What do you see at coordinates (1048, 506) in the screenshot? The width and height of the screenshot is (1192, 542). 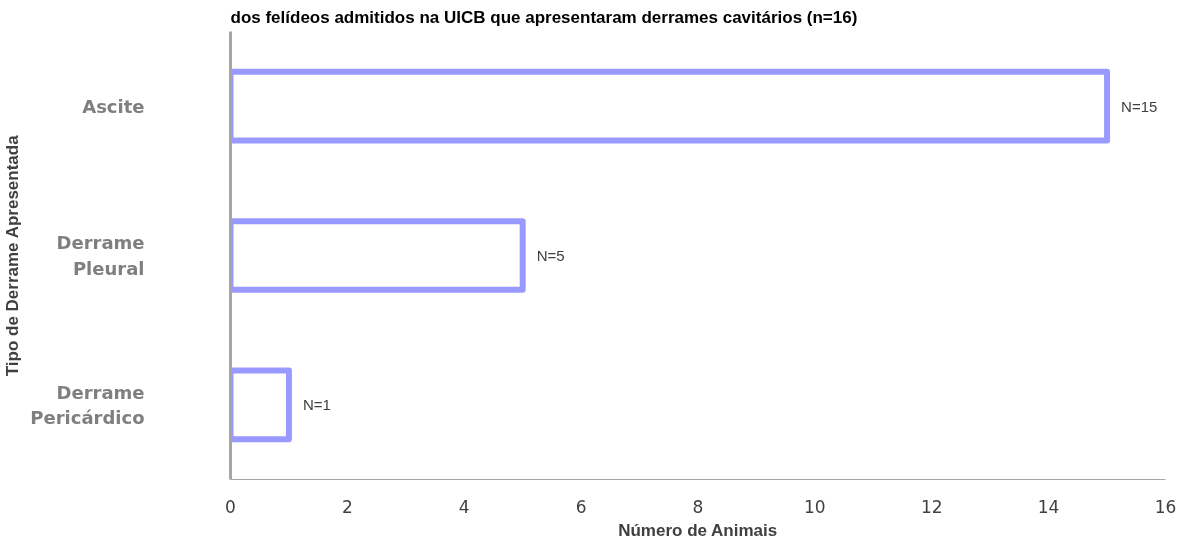 I see `x-tick-label: 14` at bounding box center [1048, 506].